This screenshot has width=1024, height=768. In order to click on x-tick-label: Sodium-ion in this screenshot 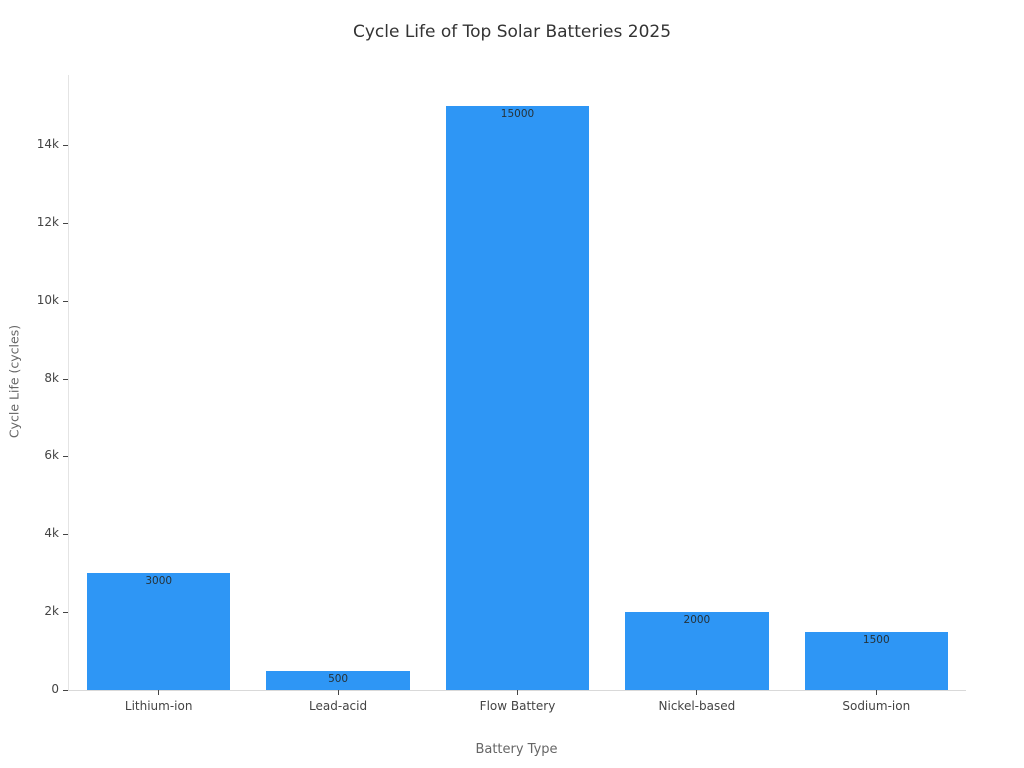, I will do `click(876, 706)`.